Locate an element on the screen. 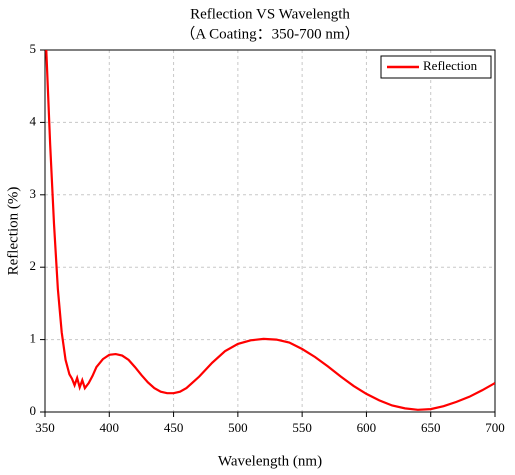 The height and width of the screenshot is (475, 515). x-tick-label: 400 is located at coordinates (110, 427).